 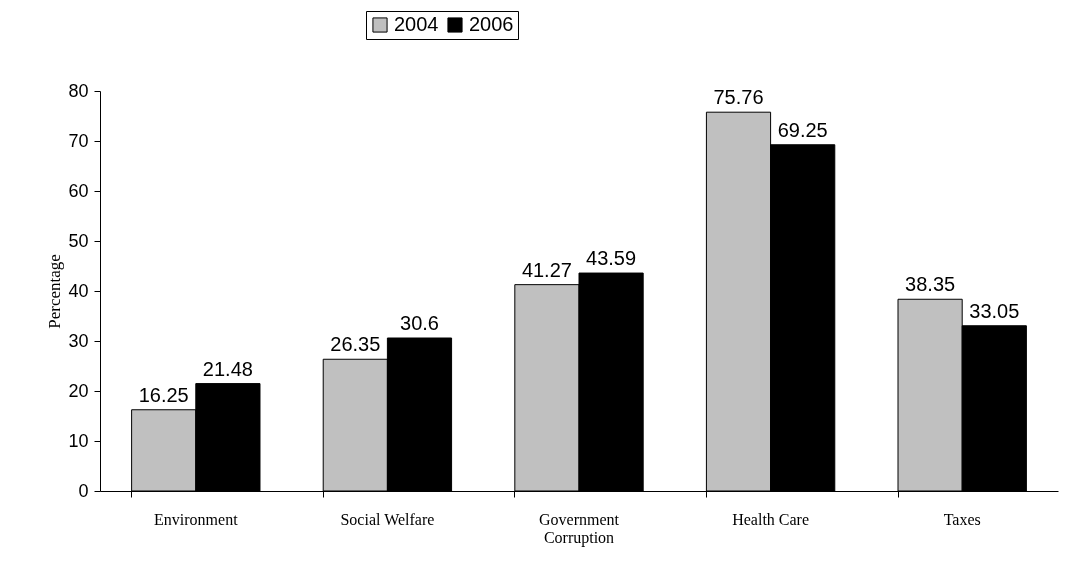 What do you see at coordinates (78, 340) in the screenshot?
I see `y-tick-label: 30` at bounding box center [78, 340].